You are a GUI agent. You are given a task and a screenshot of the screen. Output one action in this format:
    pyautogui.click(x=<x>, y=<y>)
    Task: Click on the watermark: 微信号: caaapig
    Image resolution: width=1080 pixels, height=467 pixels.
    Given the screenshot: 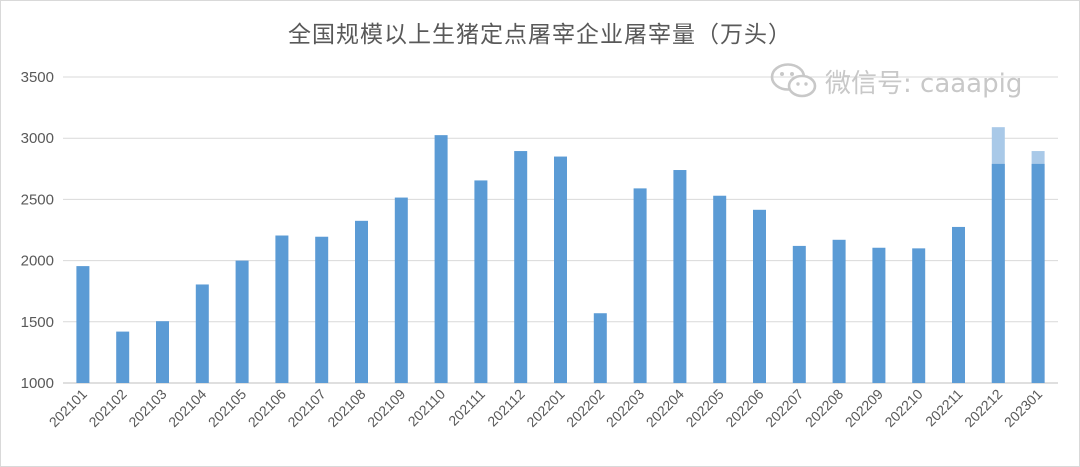 What is the action you would take?
    pyautogui.click(x=895, y=81)
    